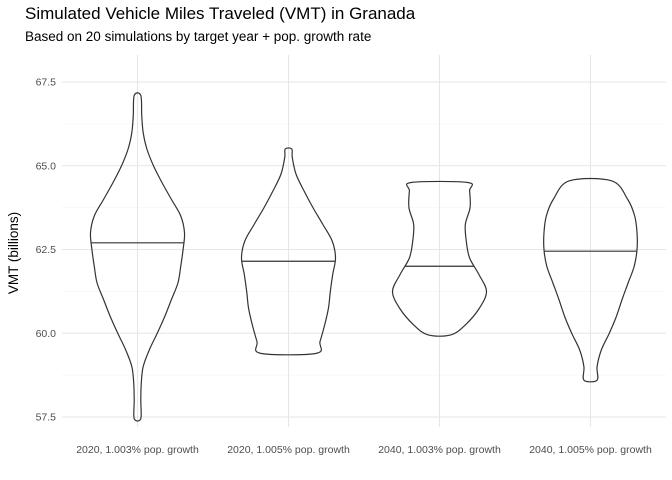 The image size is (672, 480). I want to click on x-tick-label: 2020, 1.003% pop. growth, so click(137, 450).